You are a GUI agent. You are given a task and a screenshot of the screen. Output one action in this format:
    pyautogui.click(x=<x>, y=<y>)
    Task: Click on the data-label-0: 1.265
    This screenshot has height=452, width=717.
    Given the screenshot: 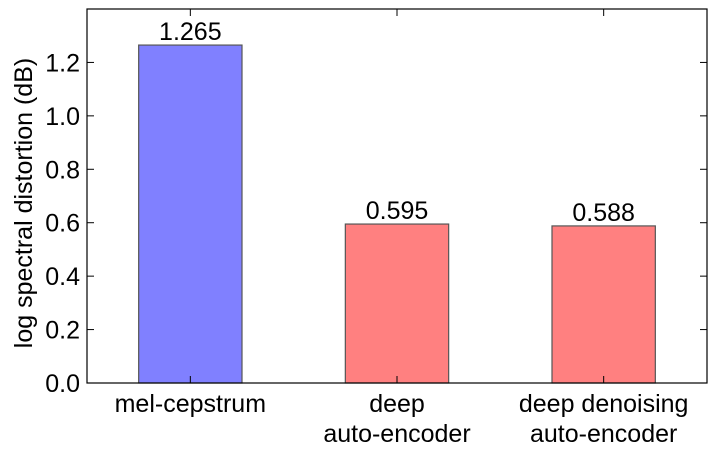 What is the action you would take?
    pyautogui.click(x=190, y=32)
    